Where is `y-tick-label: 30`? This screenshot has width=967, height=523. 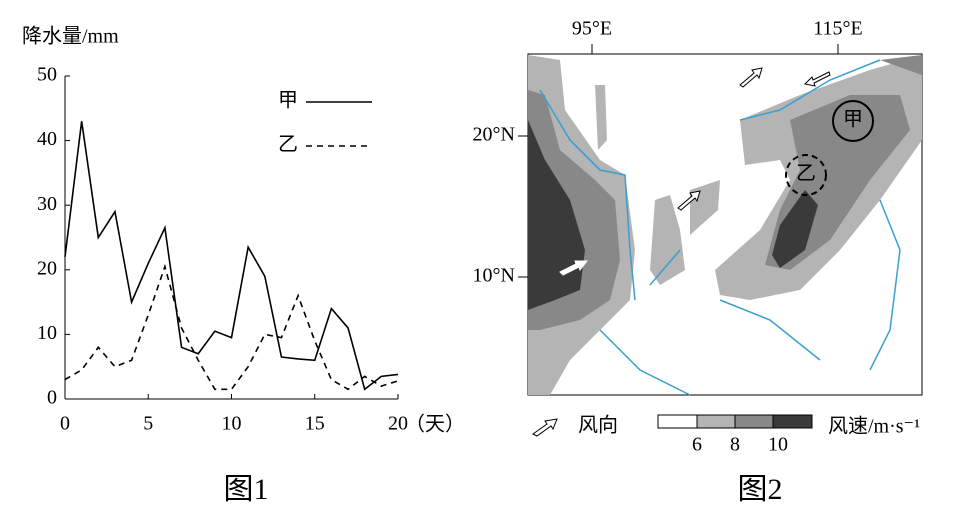 y-tick-label: 30 is located at coordinates (47, 204).